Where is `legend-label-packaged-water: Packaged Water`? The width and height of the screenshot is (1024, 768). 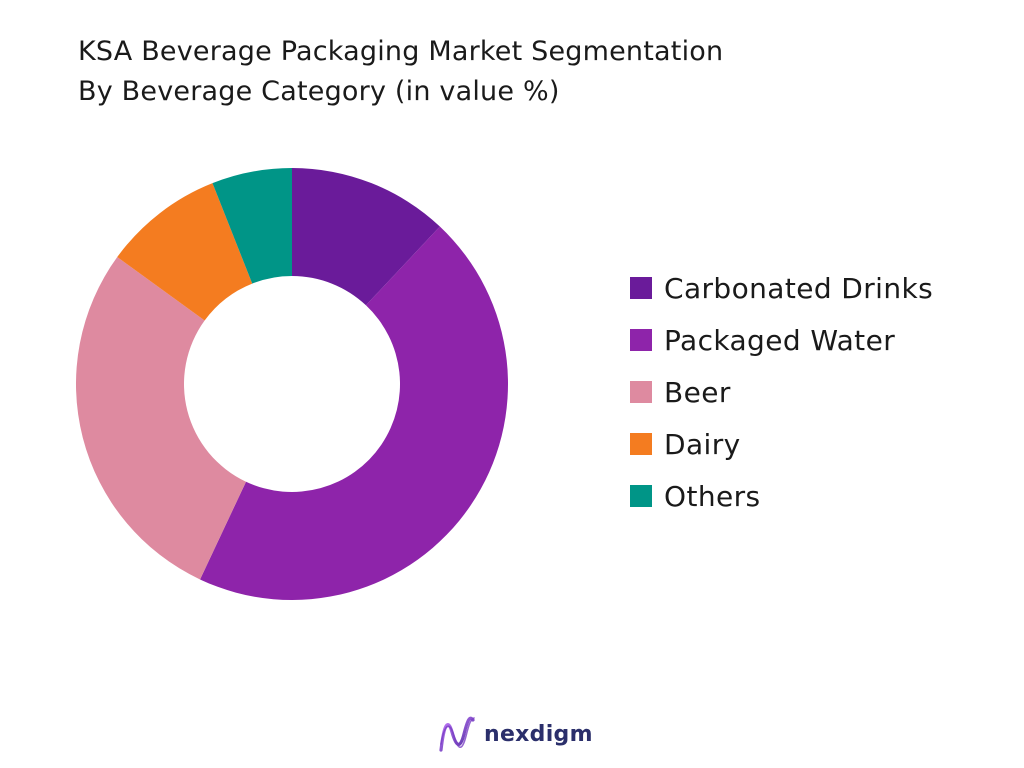 legend-label-packaged-water: Packaged Water is located at coordinates (780, 340).